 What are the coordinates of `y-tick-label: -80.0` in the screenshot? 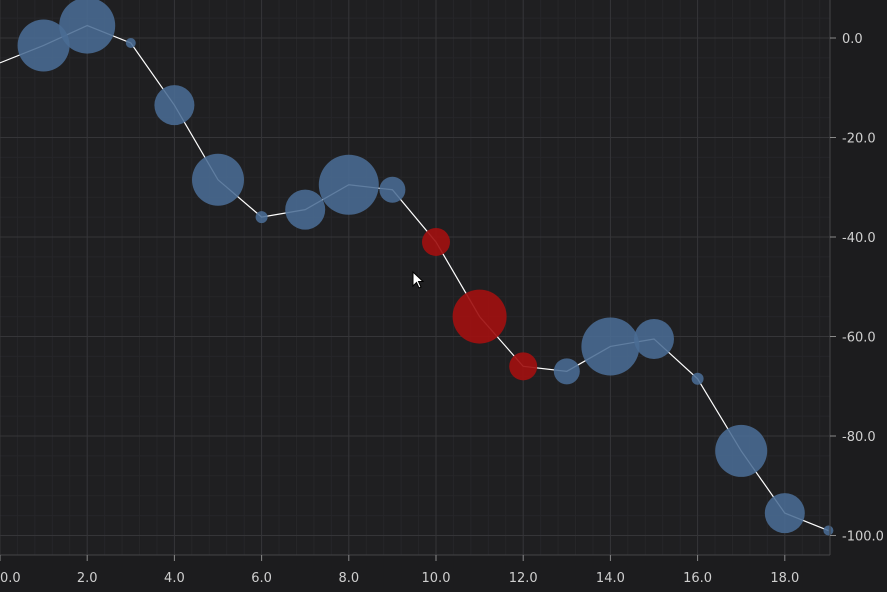 It's located at (859, 437).